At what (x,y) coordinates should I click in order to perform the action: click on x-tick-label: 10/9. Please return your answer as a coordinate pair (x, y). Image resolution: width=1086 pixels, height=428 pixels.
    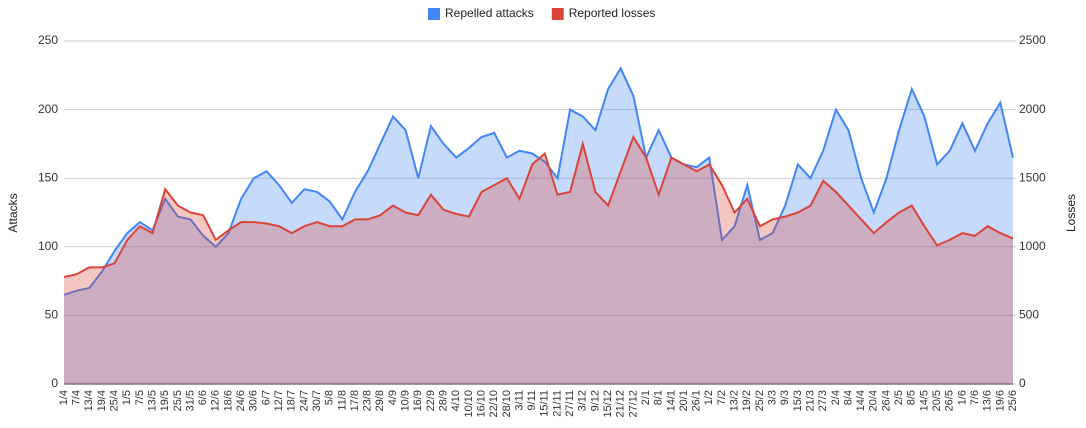
    Looking at the image, I should click on (406, 400).